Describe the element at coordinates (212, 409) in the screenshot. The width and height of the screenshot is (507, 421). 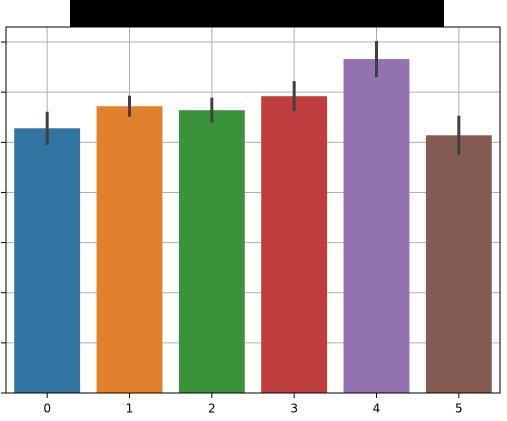
I see `x-tick-label: 2` at that location.